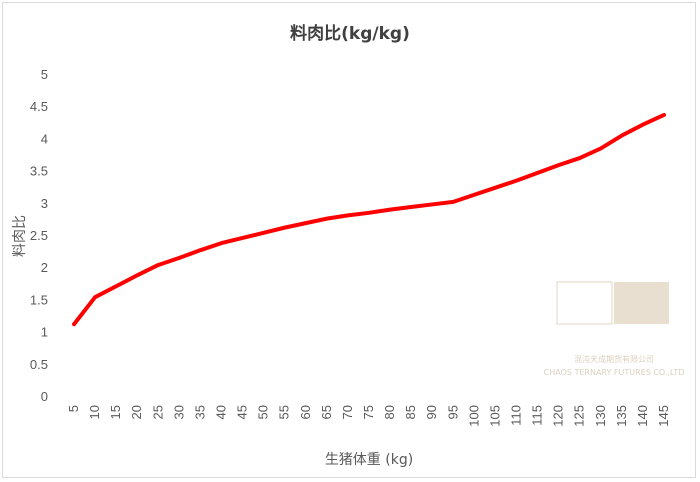  I want to click on y-tick-label: 0, so click(44, 396).